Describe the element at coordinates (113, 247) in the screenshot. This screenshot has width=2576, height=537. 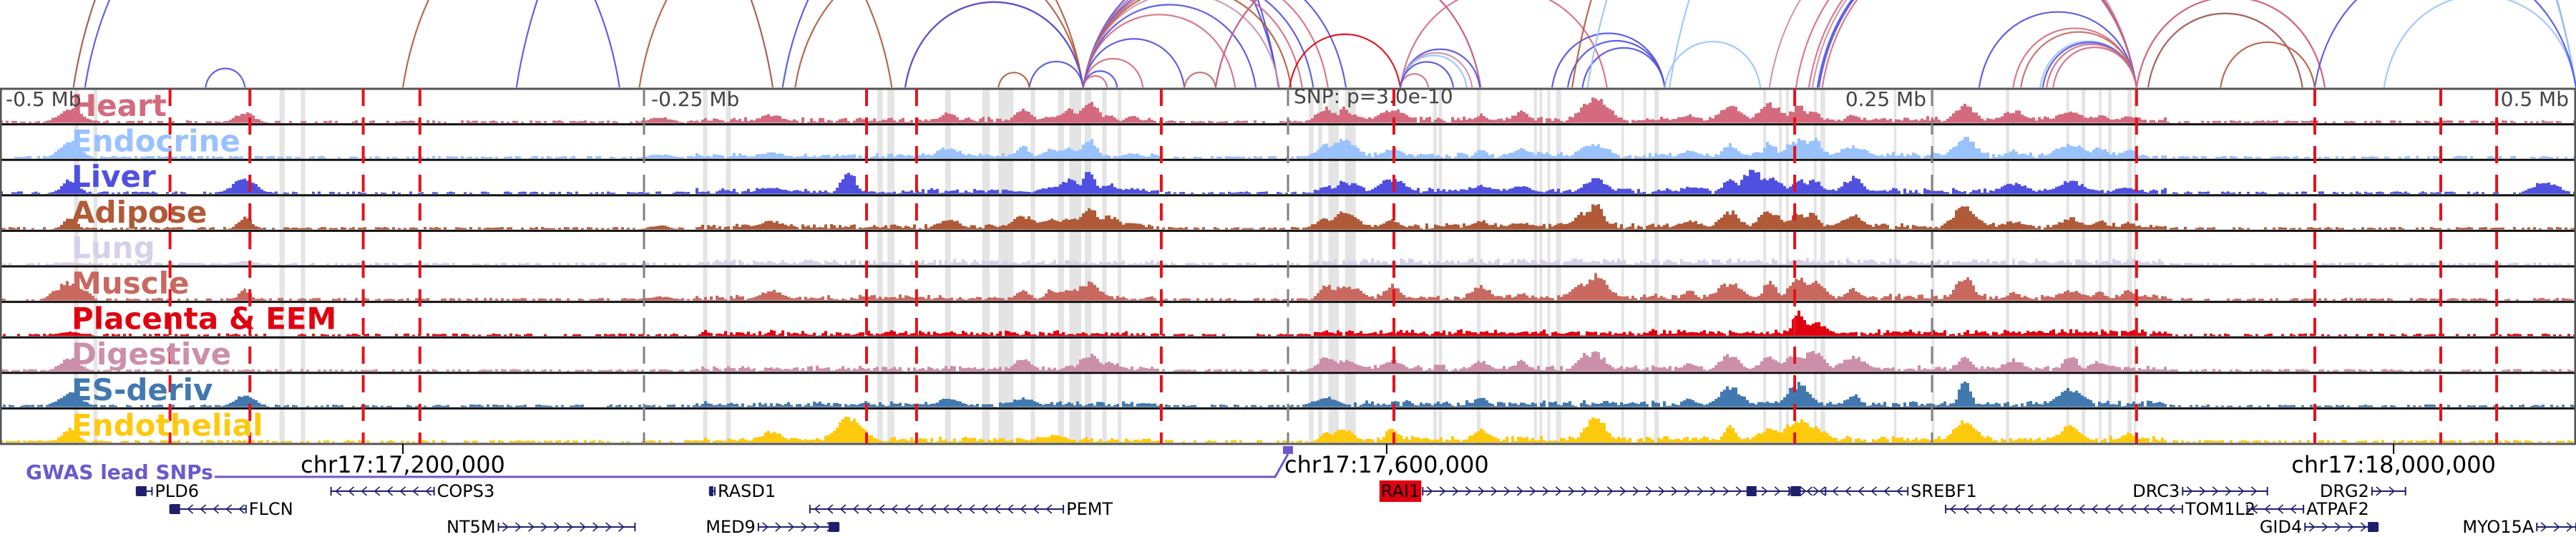
I see `track-label-lung: Lung` at that location.